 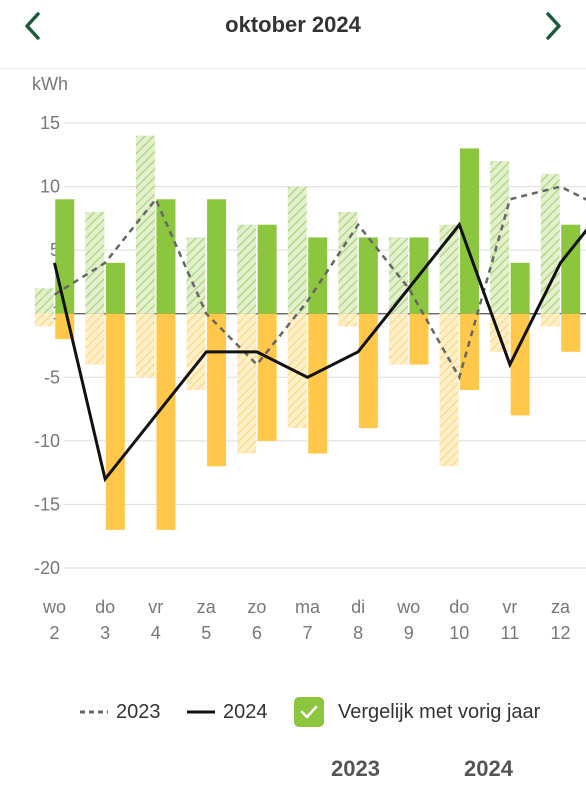 What do you see at coordinates (138, 711) in the screenshot?
I see `legend-2023-label: 2023` at bounding box center [138, 711].